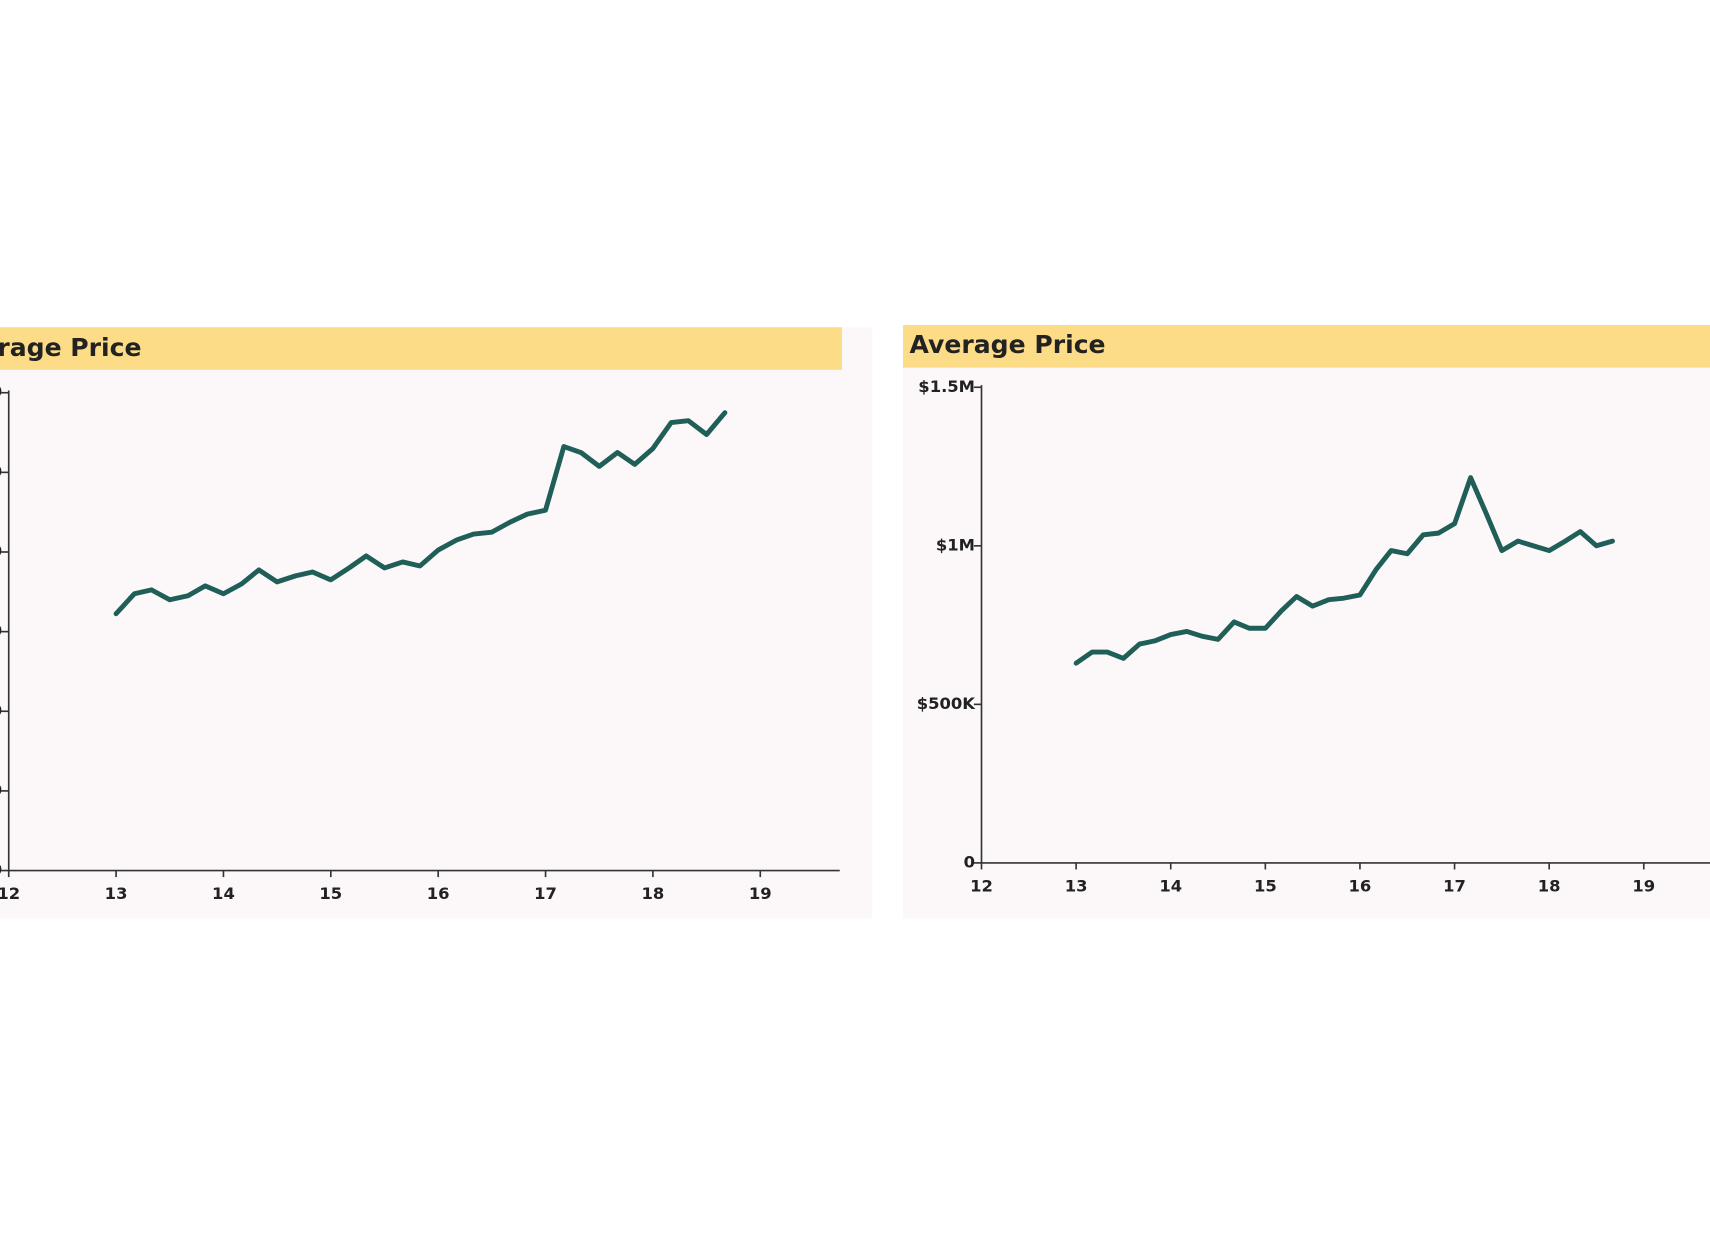 The width and height of the screenshot is (1710, 1248). Describe the element at coordinates (1, 630) in the screenshot. I see `y-tick-label: 600000` at that location.